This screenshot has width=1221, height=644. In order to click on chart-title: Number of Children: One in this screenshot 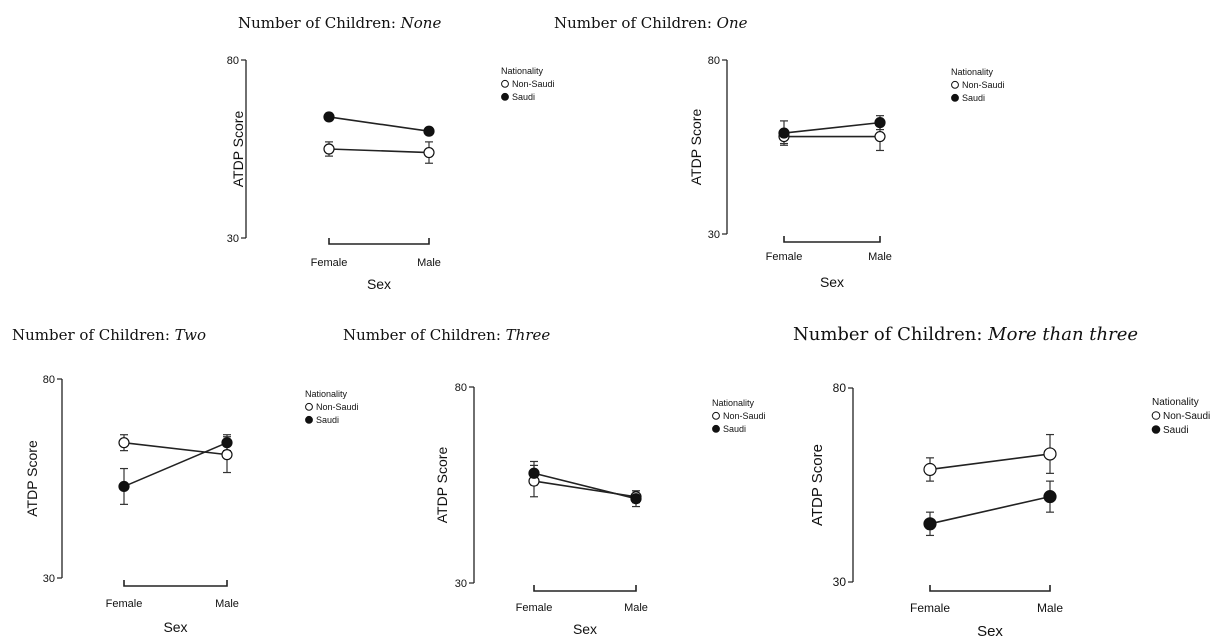, I will do `click(651, 23)`.